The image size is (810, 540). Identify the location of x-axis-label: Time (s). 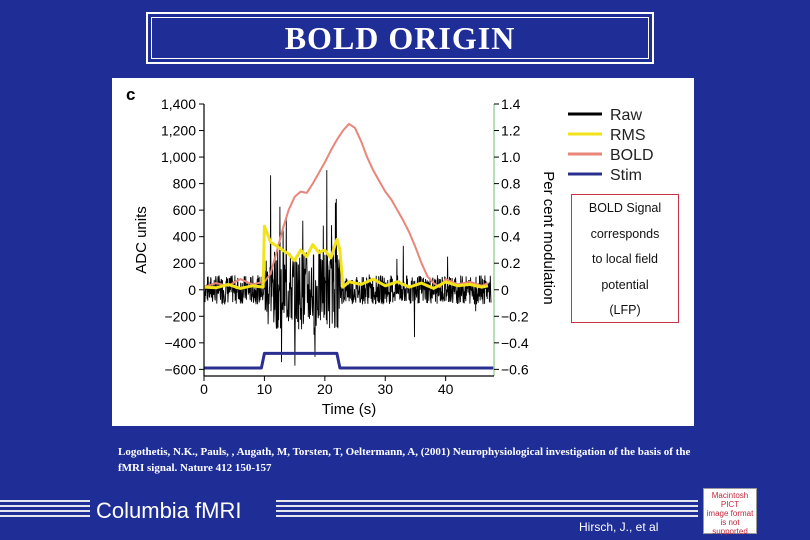
(349, 409).